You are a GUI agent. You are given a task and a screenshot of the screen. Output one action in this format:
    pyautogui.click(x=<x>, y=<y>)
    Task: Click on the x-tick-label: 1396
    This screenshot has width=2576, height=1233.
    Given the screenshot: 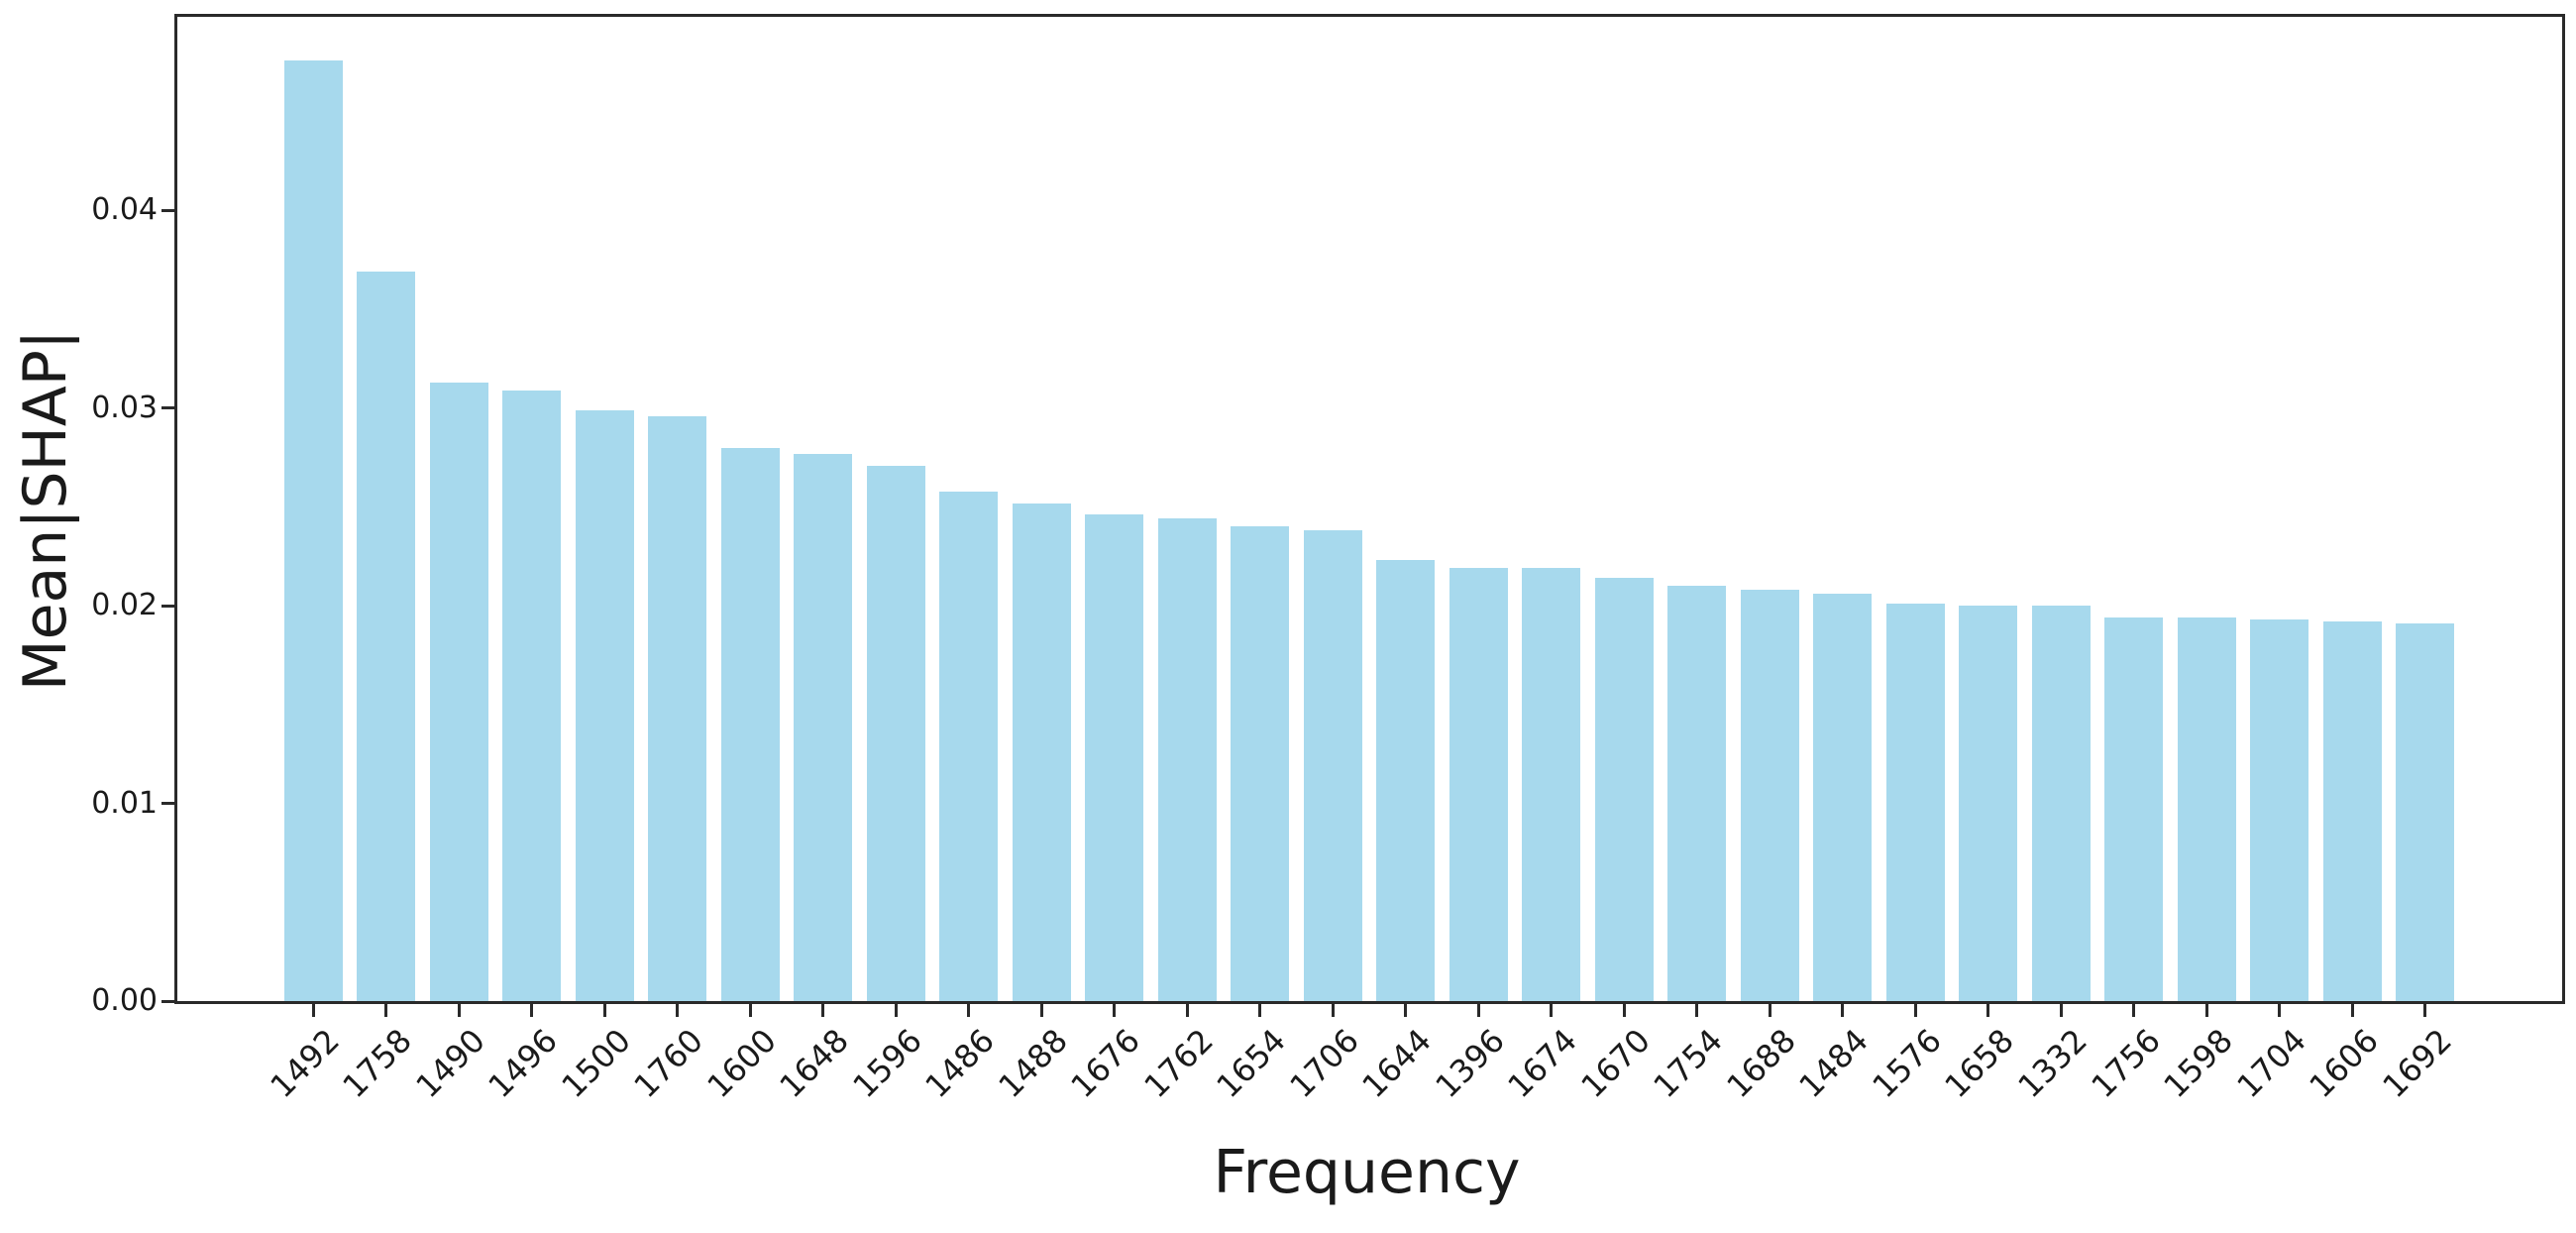 What is the action you would take?
    pyautogui.click(x=1470, y=1063)
    